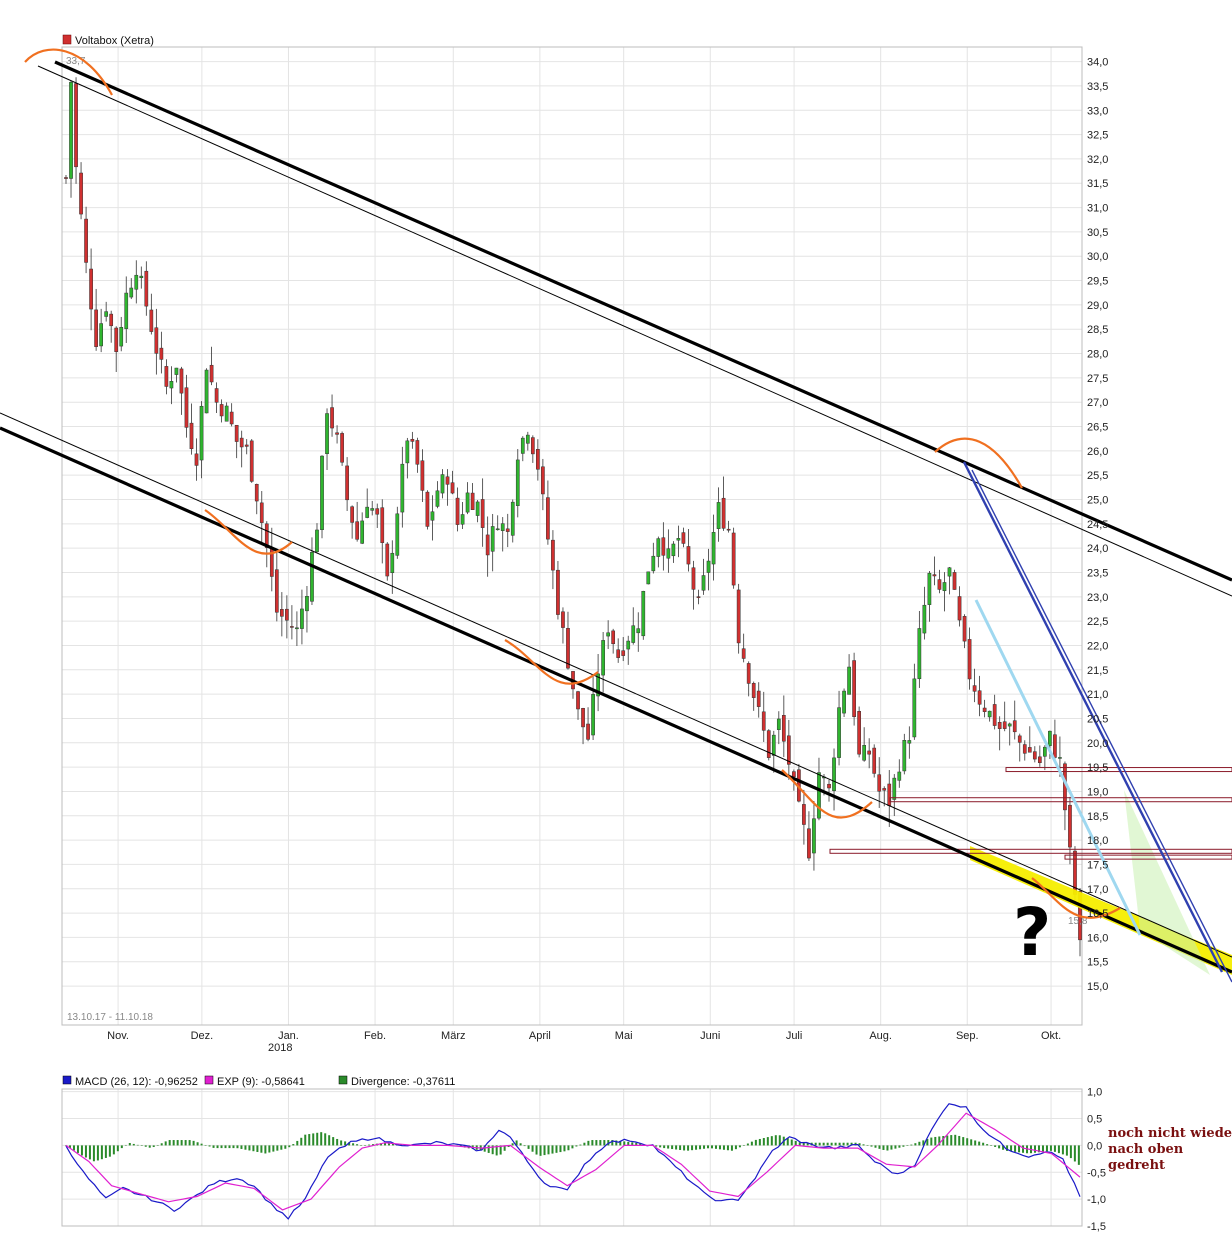  I want to click on signal-line, so click(573, 1161).